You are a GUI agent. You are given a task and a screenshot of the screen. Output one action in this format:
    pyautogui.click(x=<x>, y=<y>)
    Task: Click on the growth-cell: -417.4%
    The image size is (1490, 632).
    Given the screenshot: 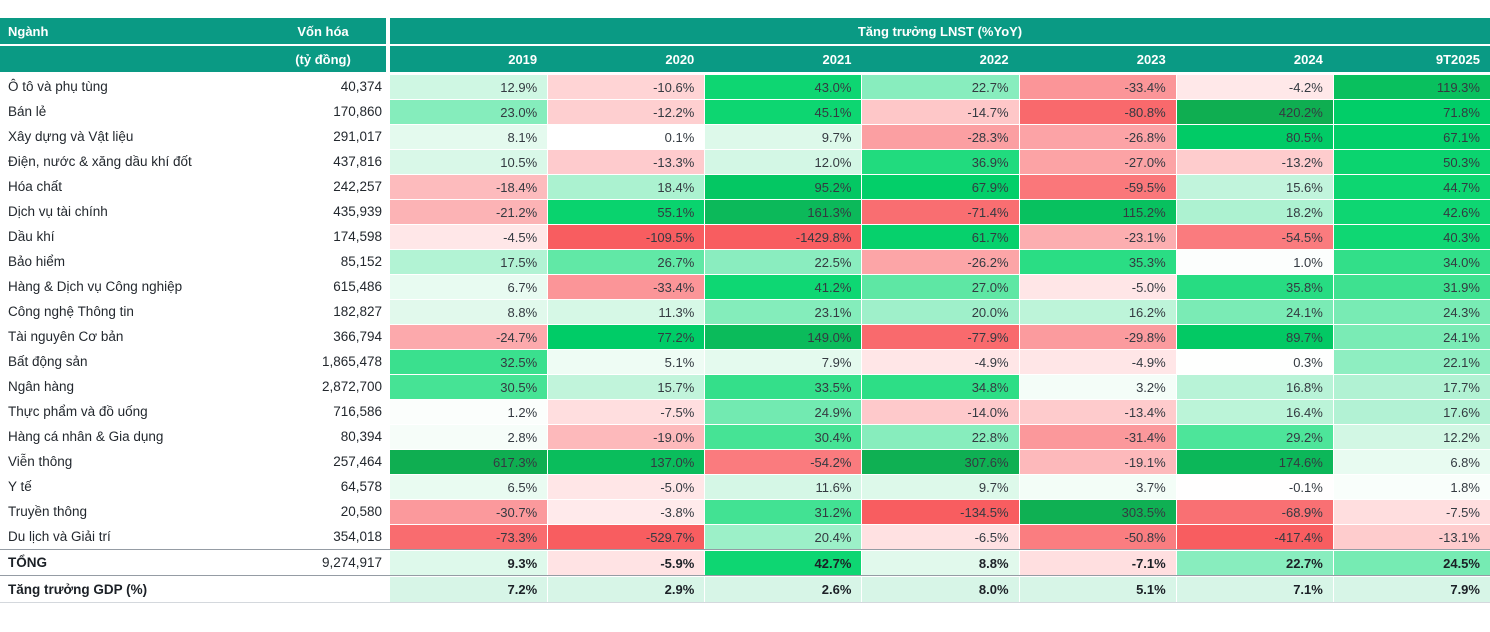 What is the action you would take?
    pyautogui.click(x=1254, y=536)
    